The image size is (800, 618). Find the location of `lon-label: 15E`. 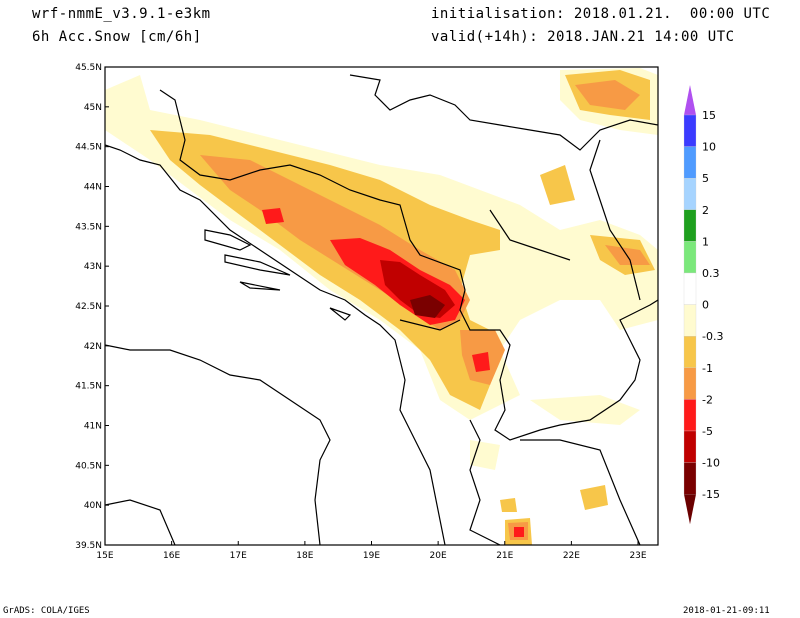

lon-label: 15E is located at coordinates (104, 556).